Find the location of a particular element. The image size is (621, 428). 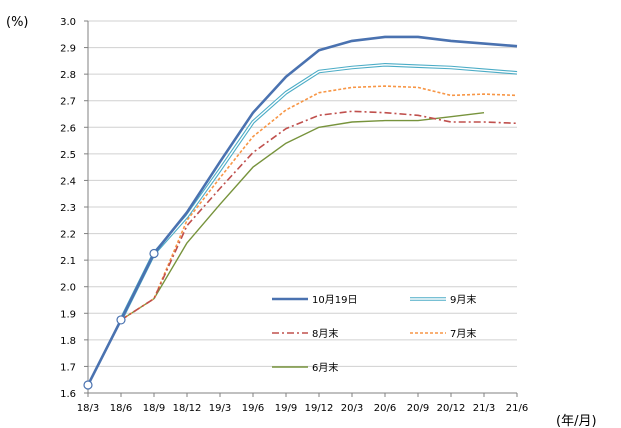

x-tick-label: 19/12 is located at coordinates (319, 408).